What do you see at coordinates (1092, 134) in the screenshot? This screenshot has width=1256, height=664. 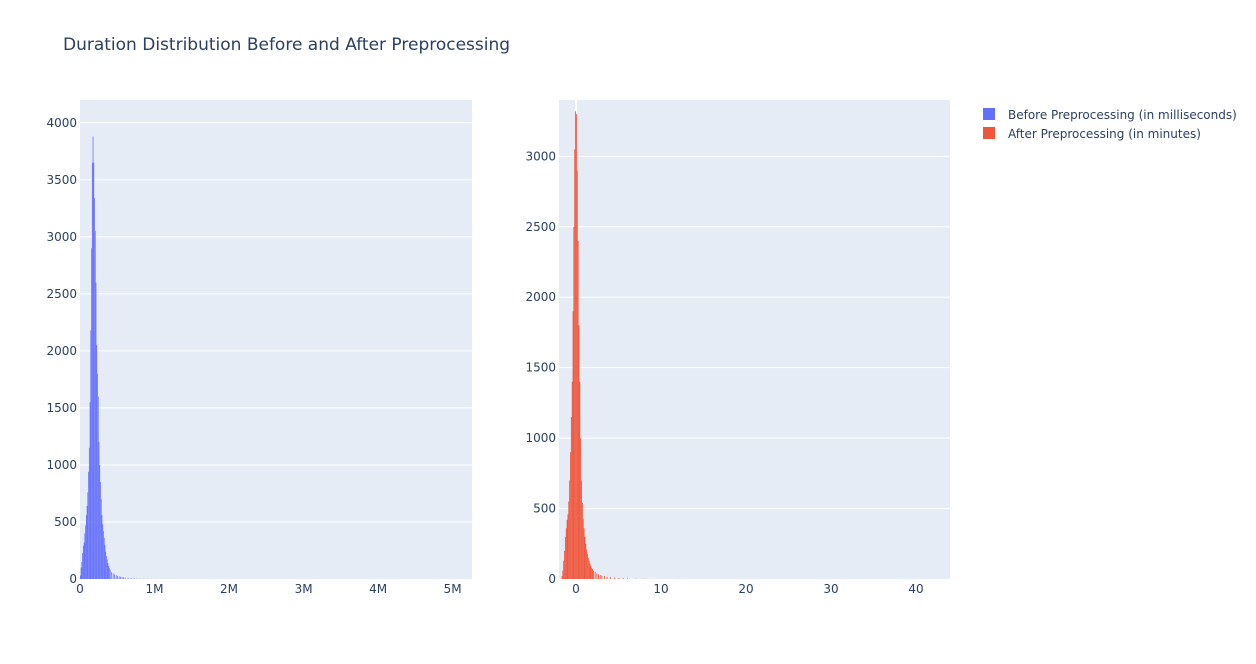 I see `legend-item-after: After Preprocessing (in minutes)` at bounding box center [1092, 134].